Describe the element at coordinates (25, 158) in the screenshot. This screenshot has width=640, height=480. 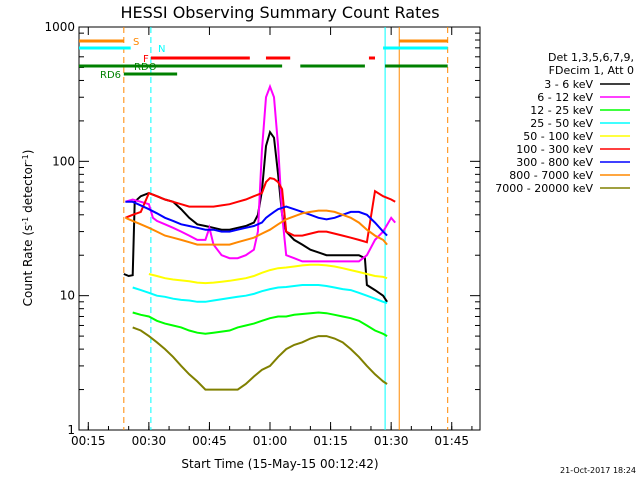
I see `y-axis-label-sup2: -1` at that location.